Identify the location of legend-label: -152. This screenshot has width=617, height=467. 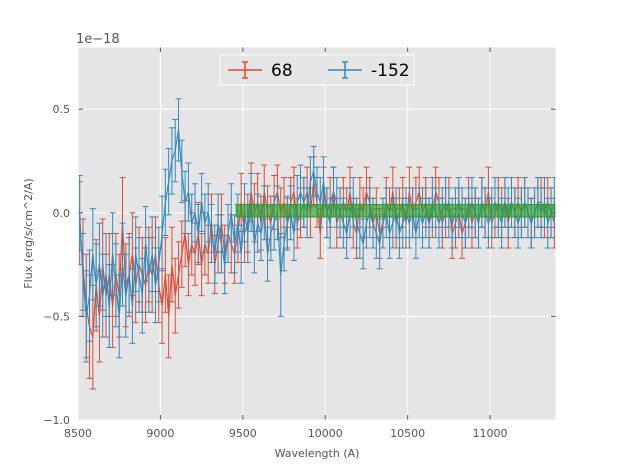
(390, 71).